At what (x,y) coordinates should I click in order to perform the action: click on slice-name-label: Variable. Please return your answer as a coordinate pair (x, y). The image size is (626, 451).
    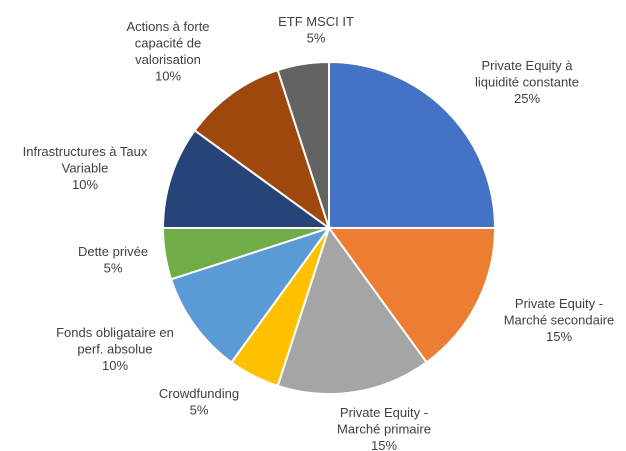
    Looking at the image, I should click on (85, 168).